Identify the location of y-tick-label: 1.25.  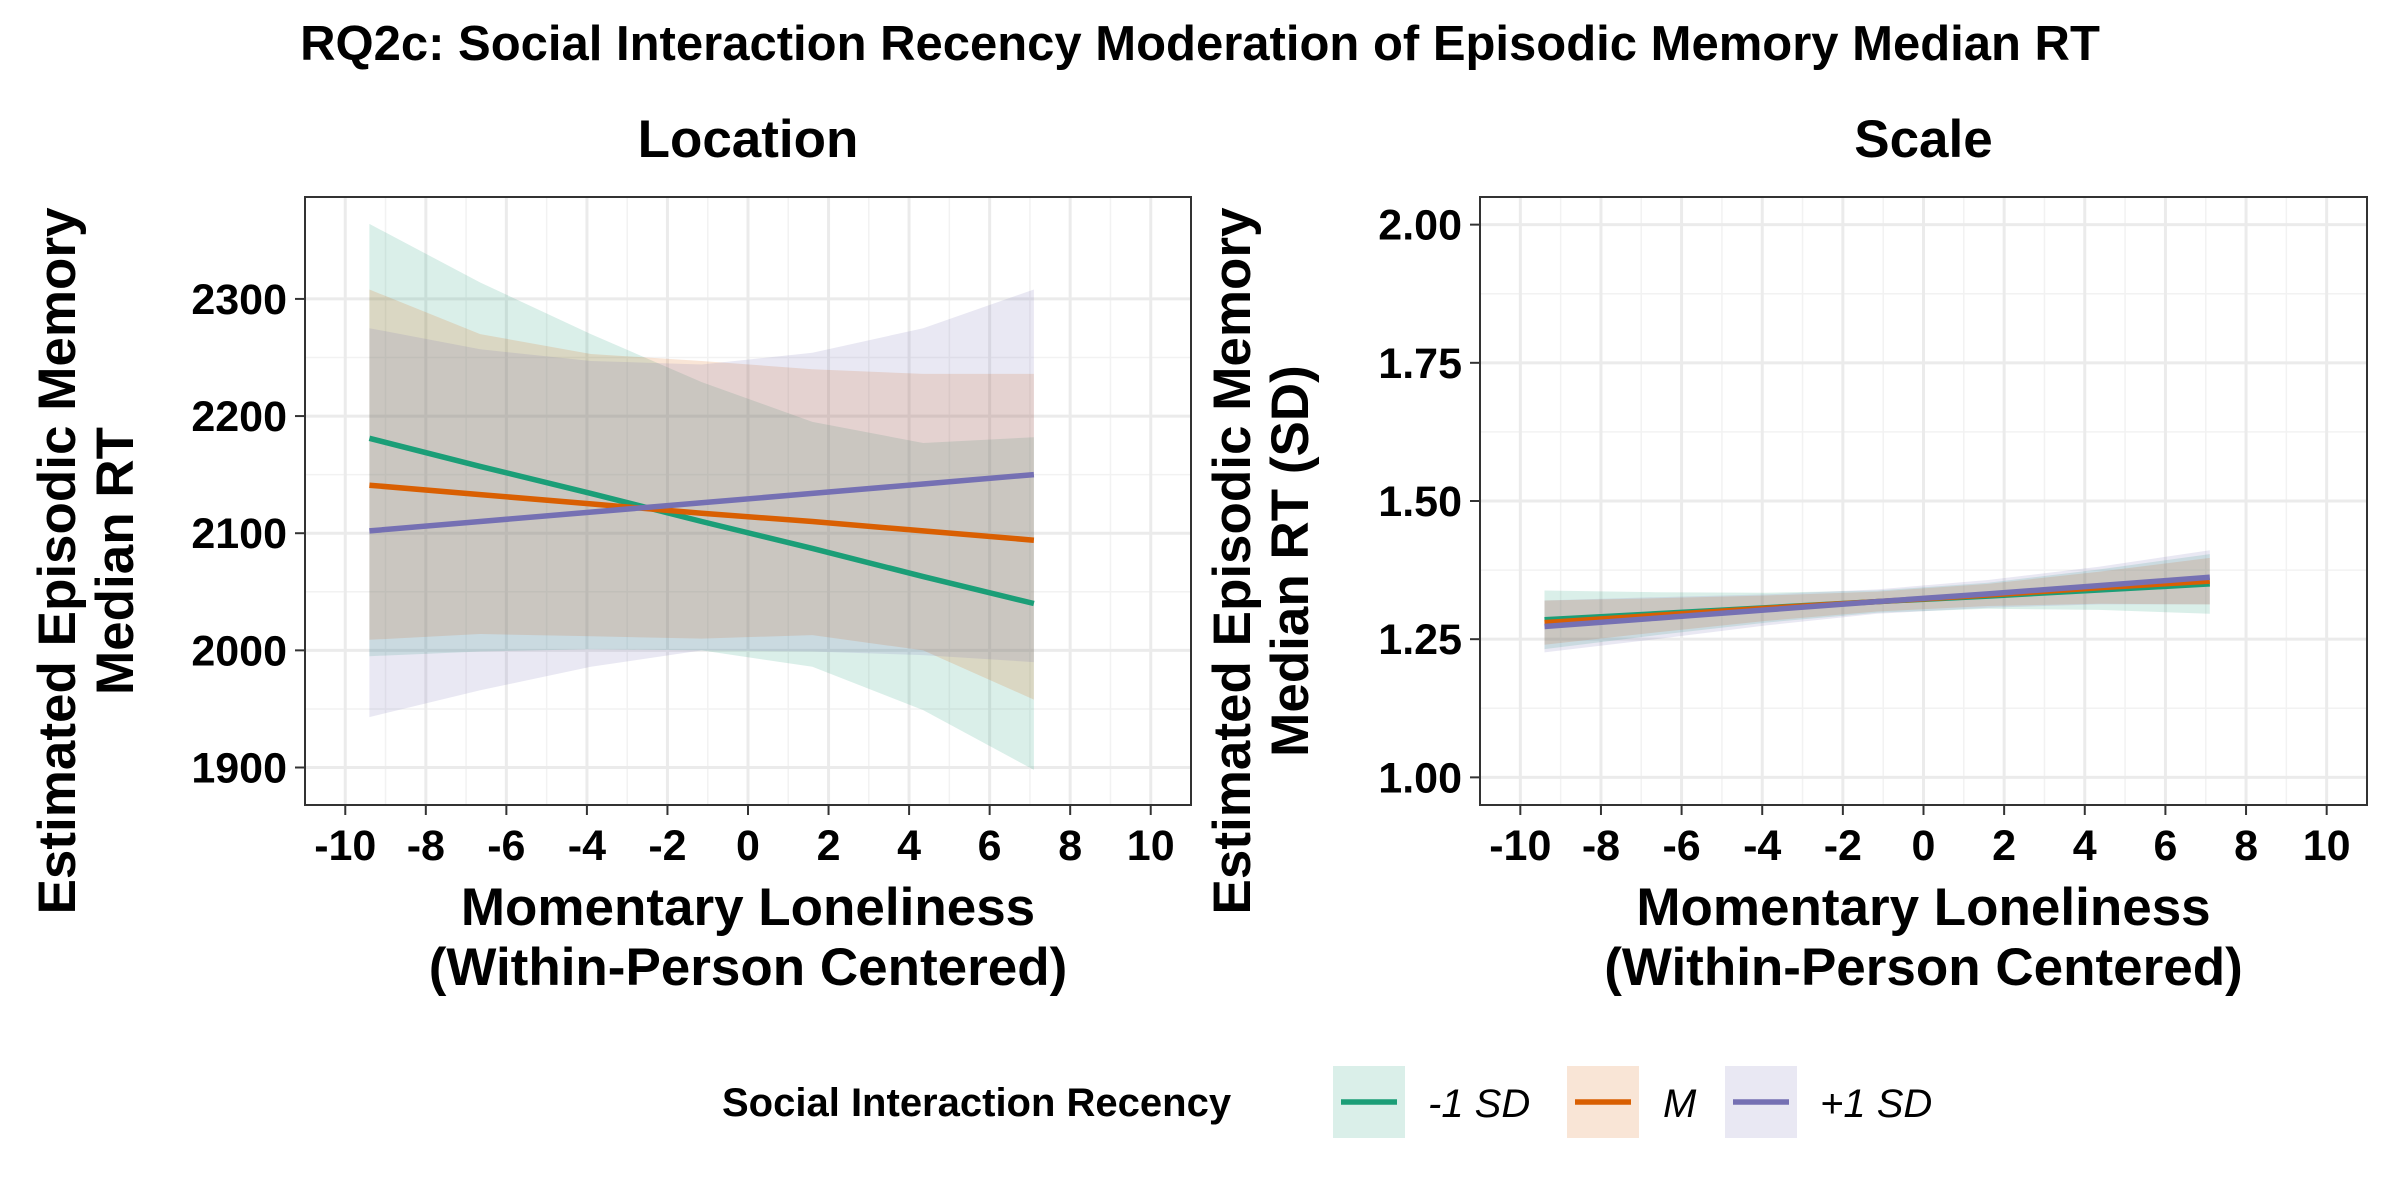
(1420, 640).